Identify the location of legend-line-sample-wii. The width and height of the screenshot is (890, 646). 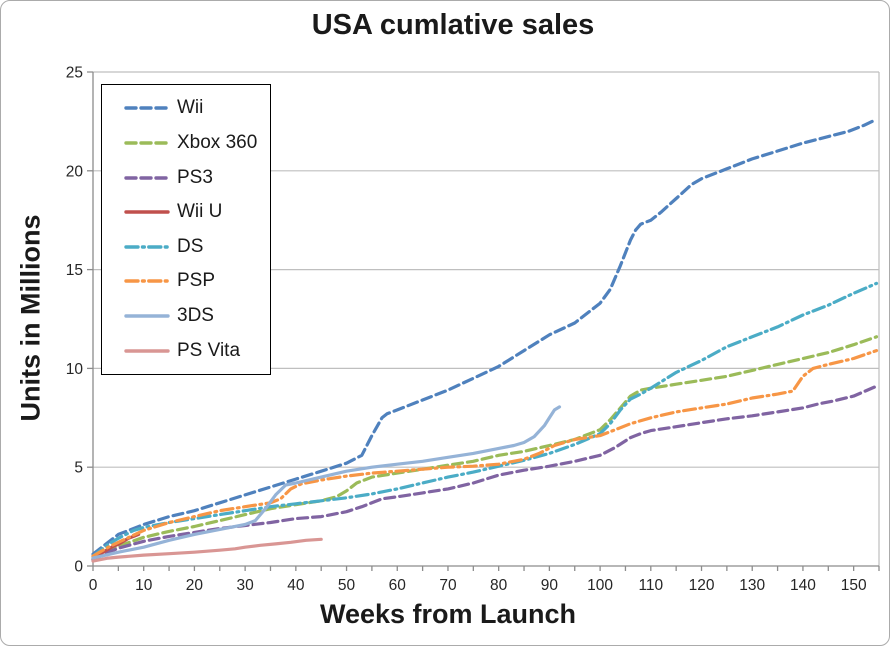
(147, 108).